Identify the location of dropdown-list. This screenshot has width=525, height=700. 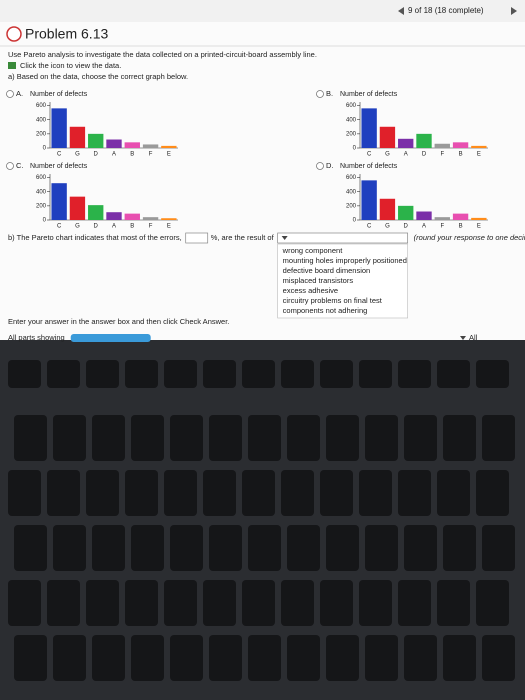
(342, 281).